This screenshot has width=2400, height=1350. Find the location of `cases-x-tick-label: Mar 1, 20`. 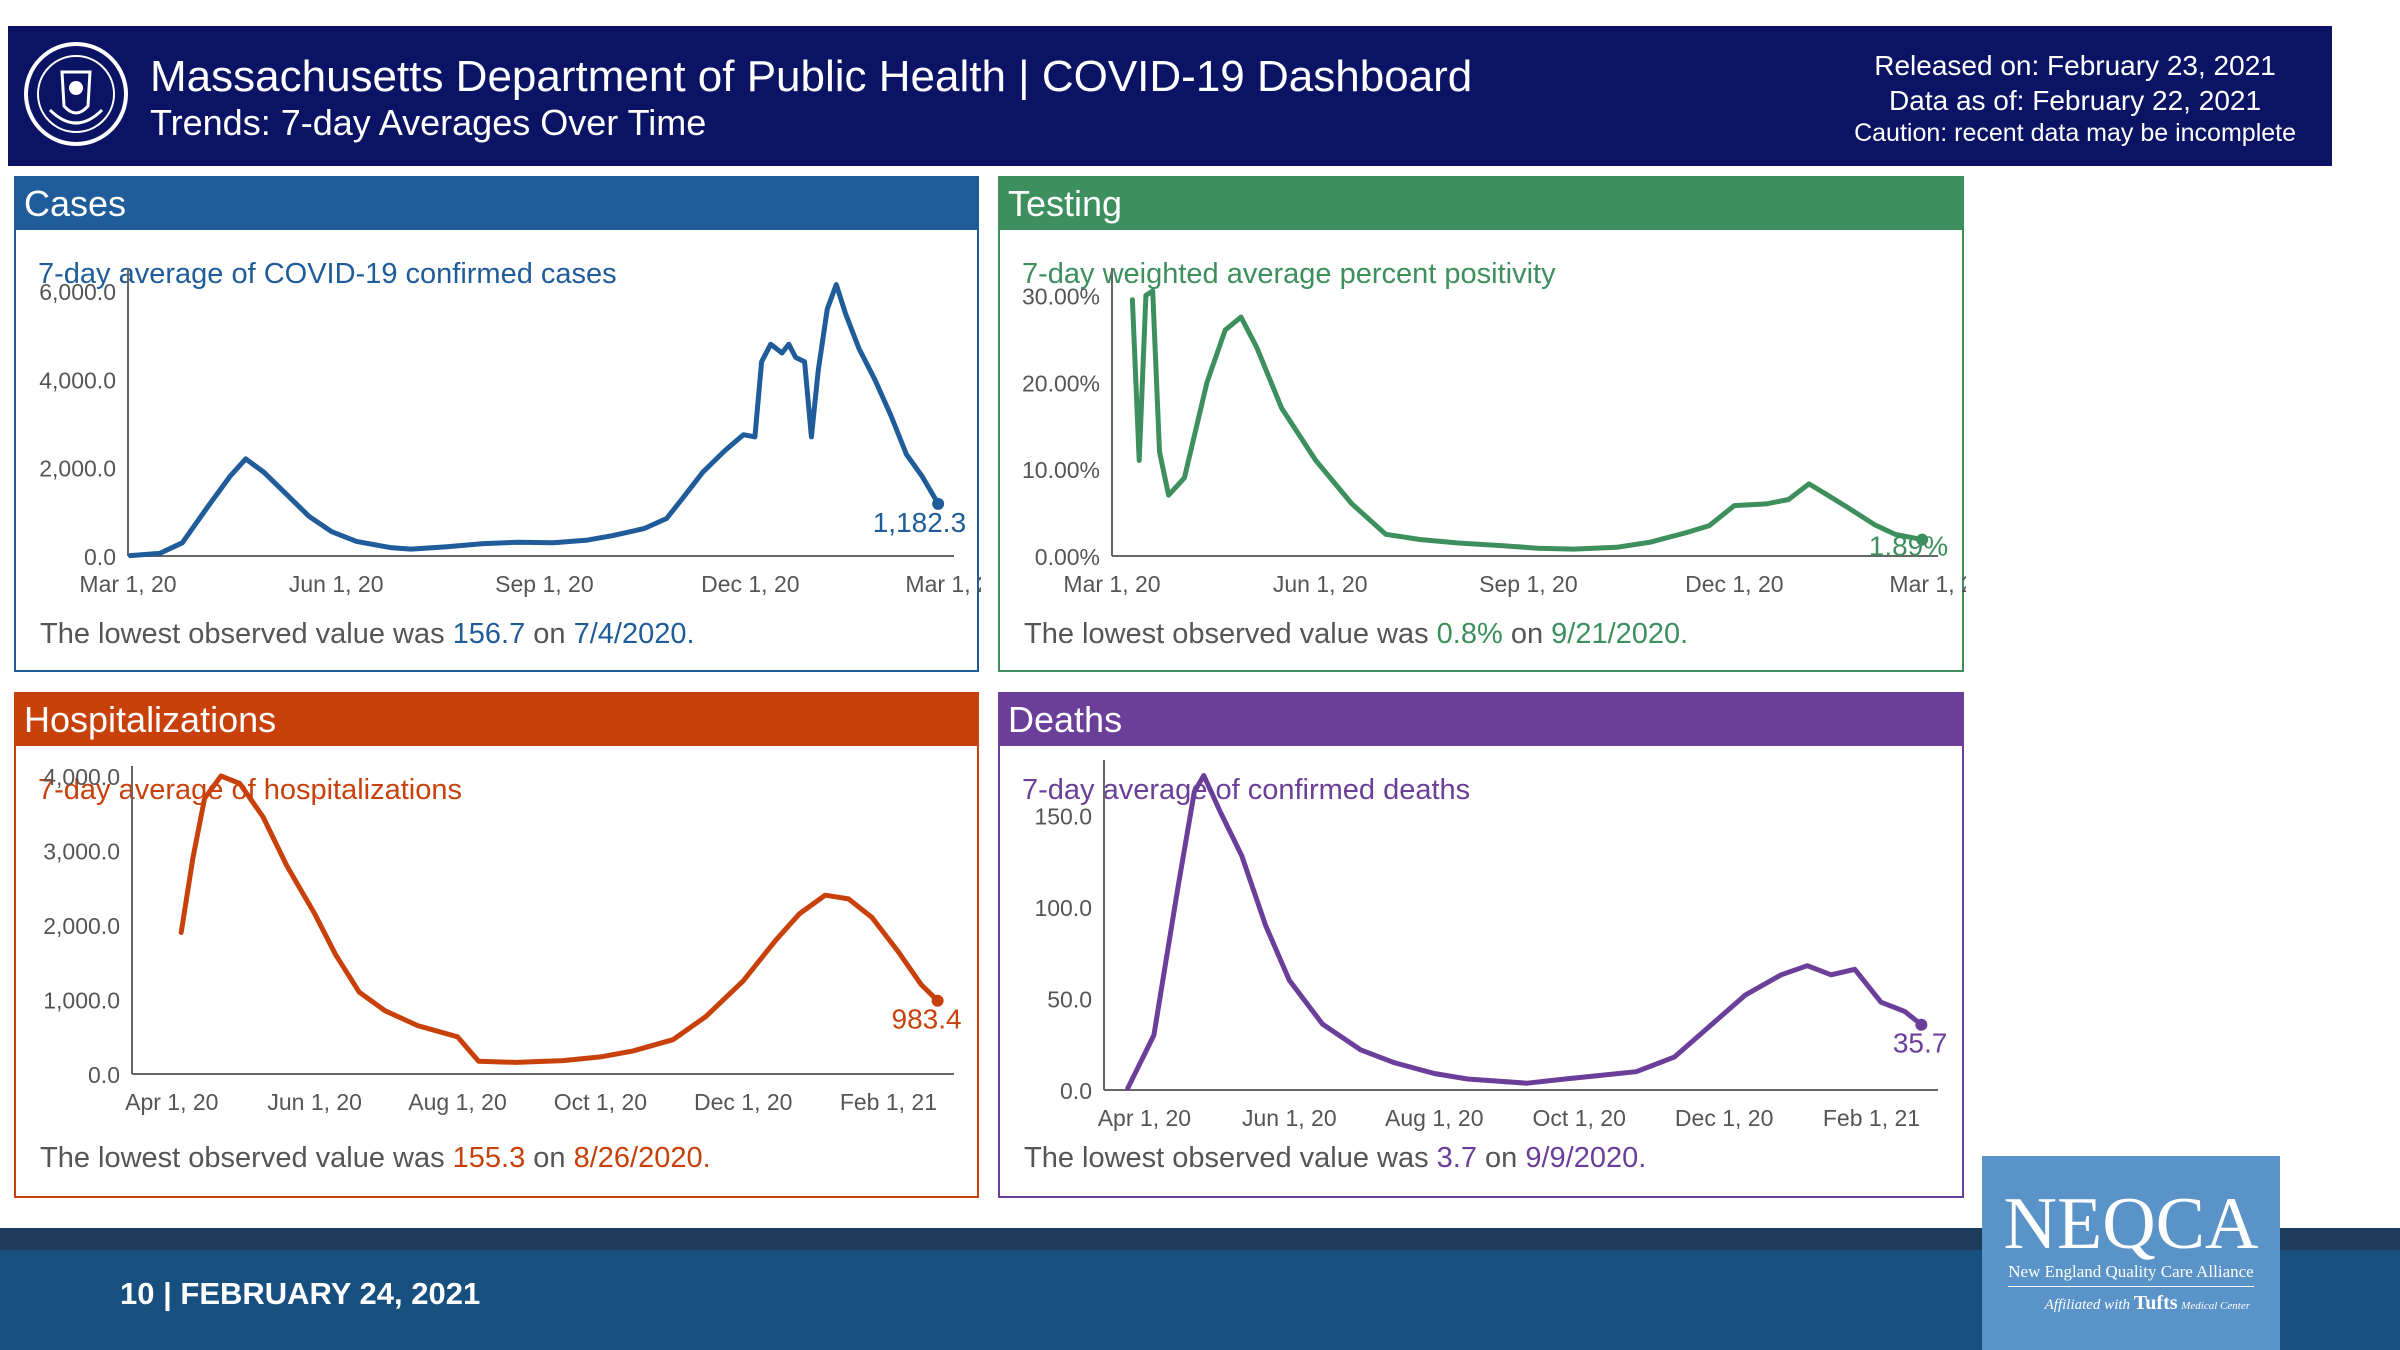

cases-x-tick-label: Mar 1, 20 is located at coordinates (127, 584).